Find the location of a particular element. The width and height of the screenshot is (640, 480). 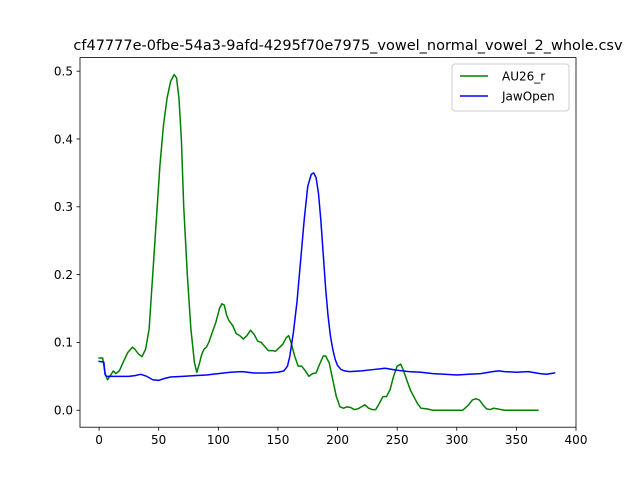

y-tick-label: 0.5 is located at coordinates (63, 71).